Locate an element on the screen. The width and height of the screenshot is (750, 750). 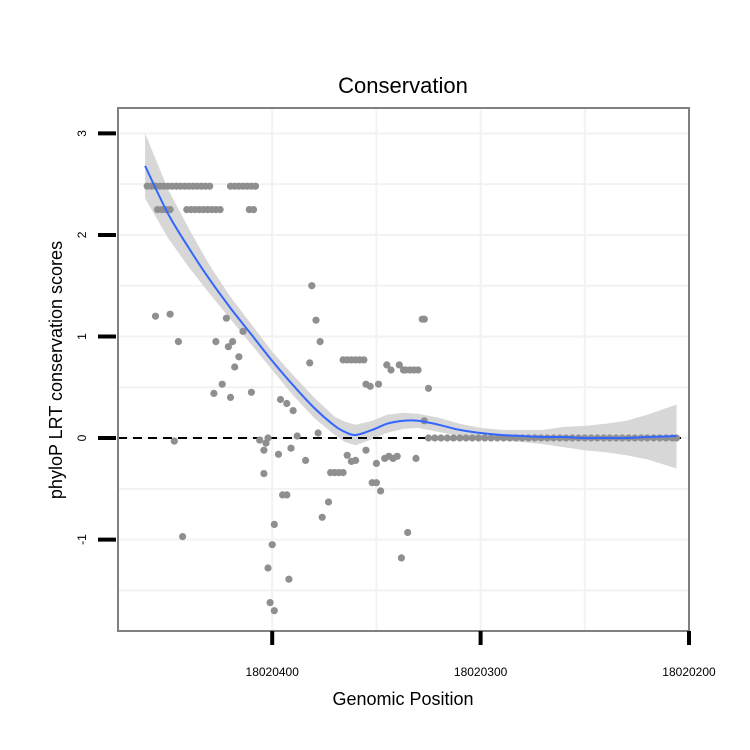
y-tick-label: 3 is located at coordinates (82, 133).